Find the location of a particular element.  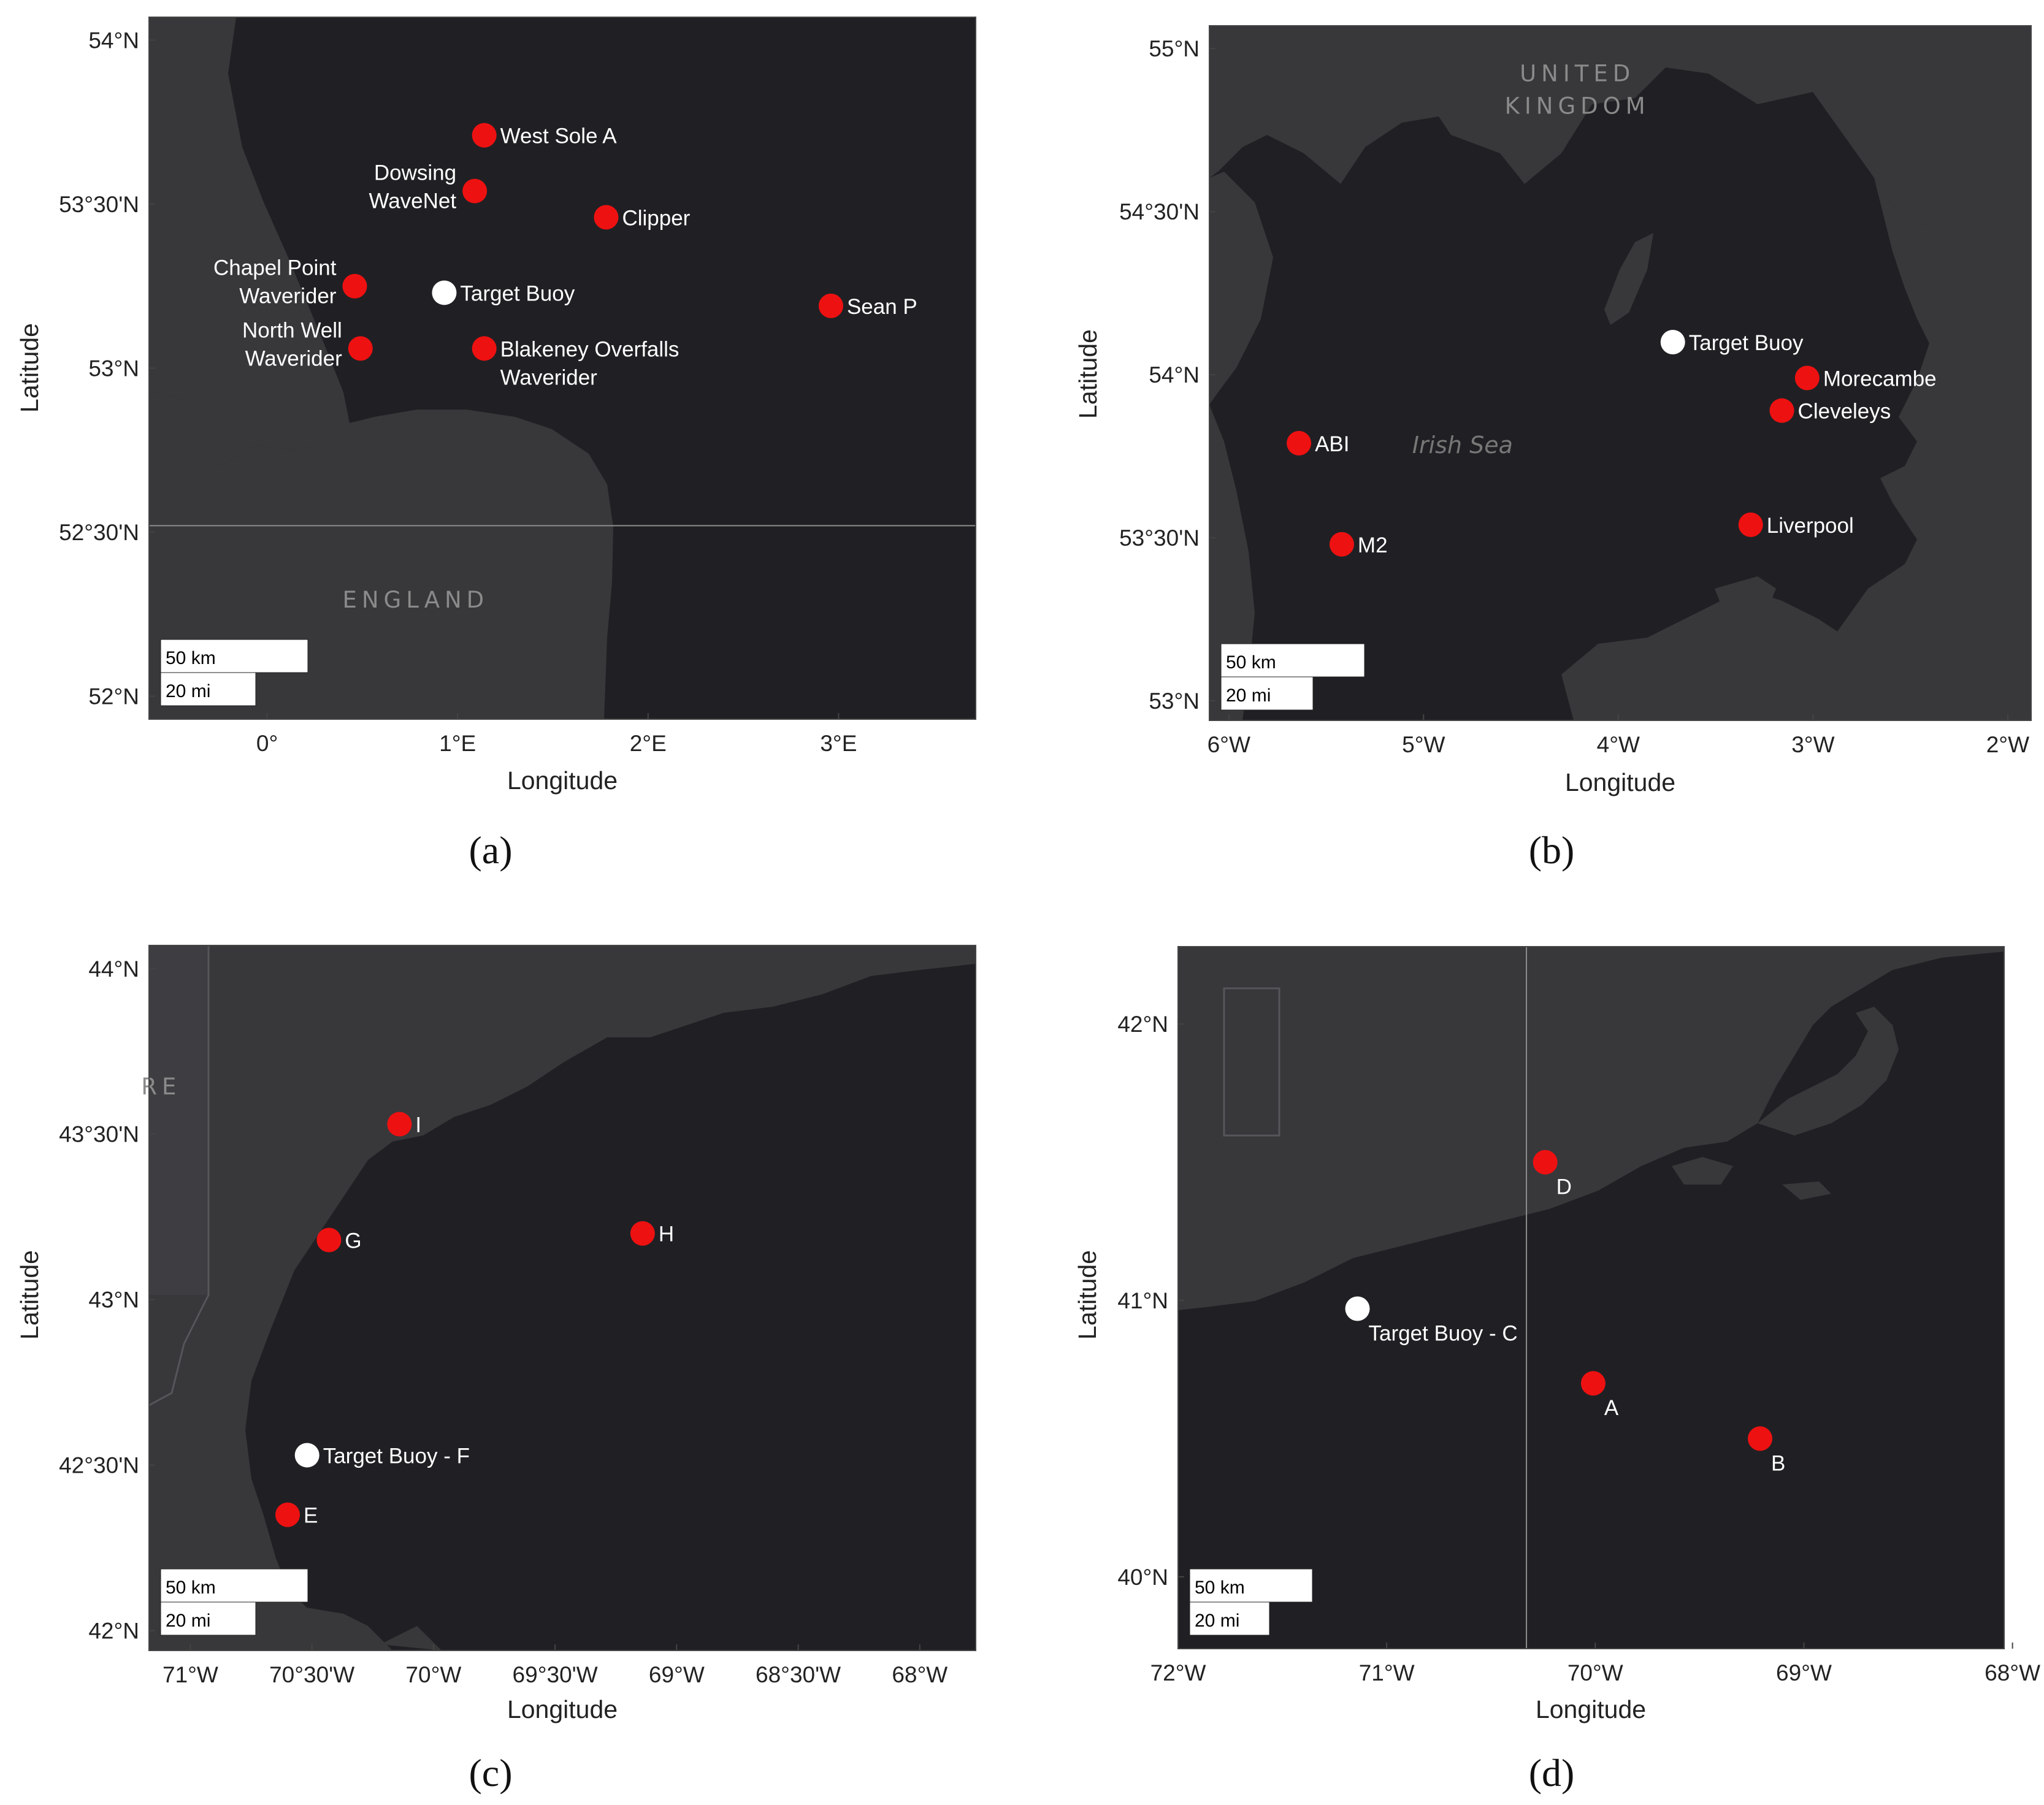

y-ticks: 44°N 43°30'N 43°N 42°30'N 42°N is located at coordinates (107, 1300).